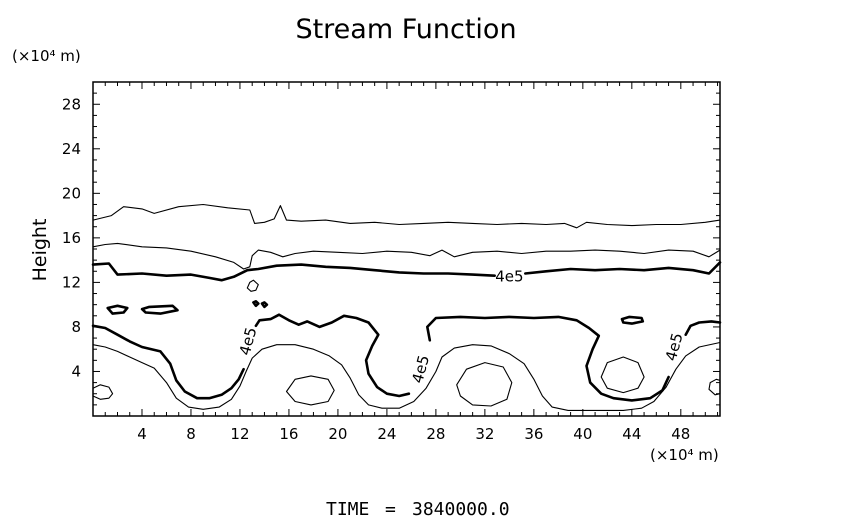  Describe the element at coordinates (390, 509) in the screenshot. I see `time-equals: =` at that location.